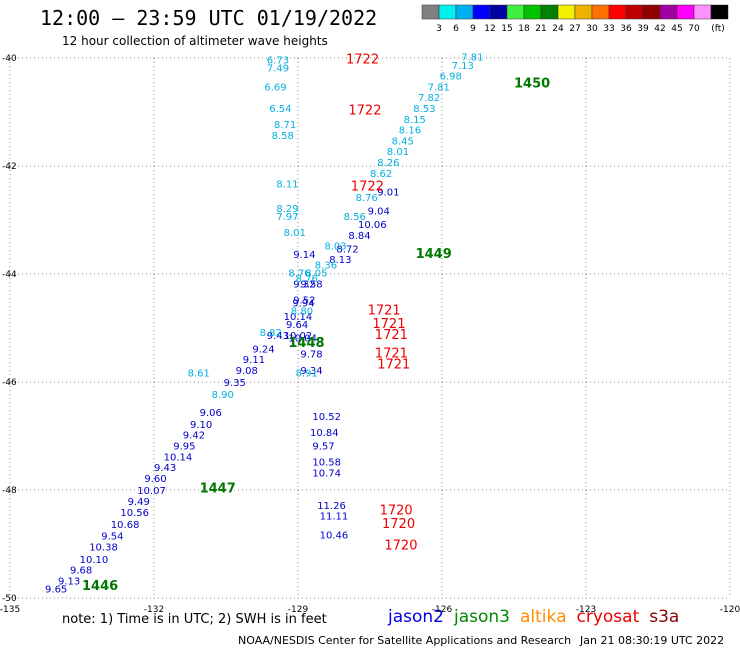  Describe the element at coordinates (209, 18) in the screenshot. I see `page-title: 12:00 – 23:59 UTC 01/19/2022` at that location.